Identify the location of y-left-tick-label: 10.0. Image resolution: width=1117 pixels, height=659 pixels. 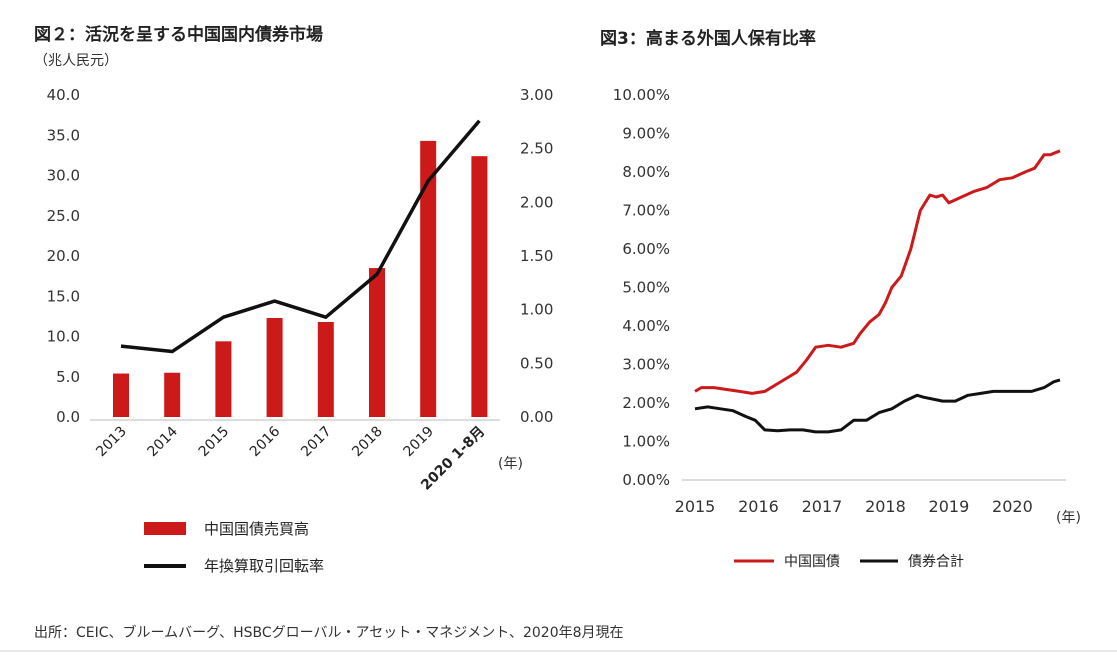
(63, 337).